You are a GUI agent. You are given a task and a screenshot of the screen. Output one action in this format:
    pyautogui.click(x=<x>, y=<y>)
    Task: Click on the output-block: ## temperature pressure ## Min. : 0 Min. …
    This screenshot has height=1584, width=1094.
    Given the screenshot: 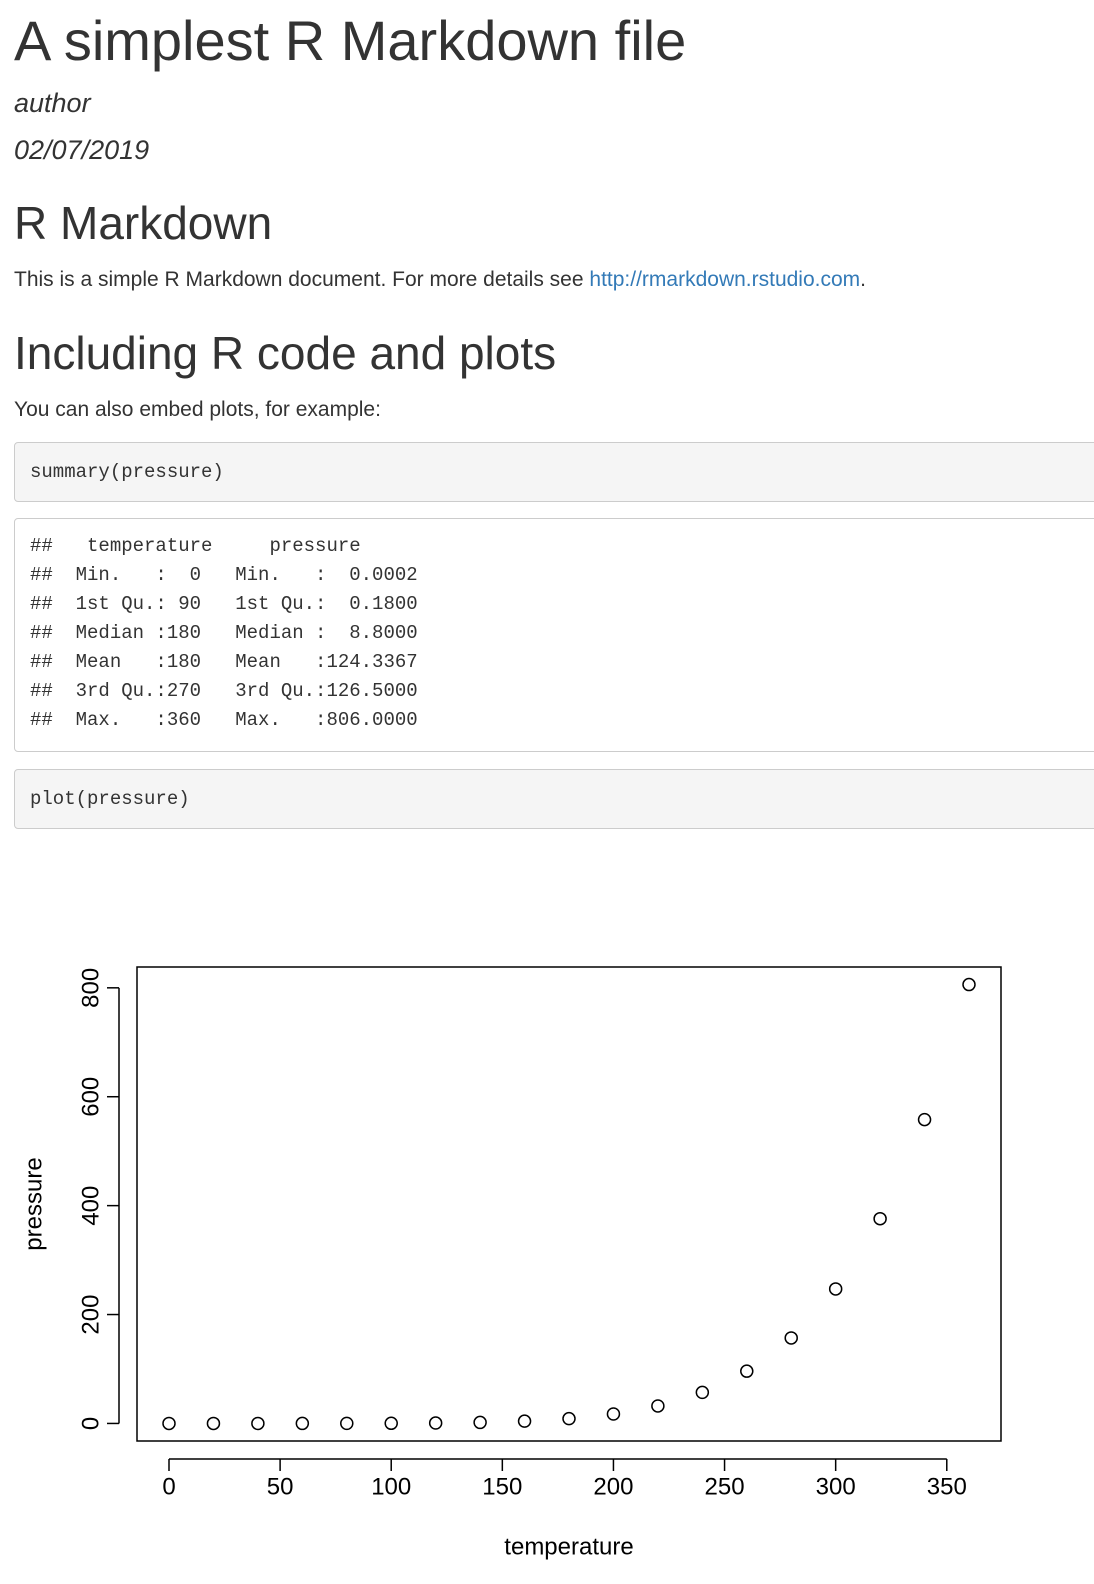 What is the action you would take?
    pyautogui.click(x=554, y=635)
    